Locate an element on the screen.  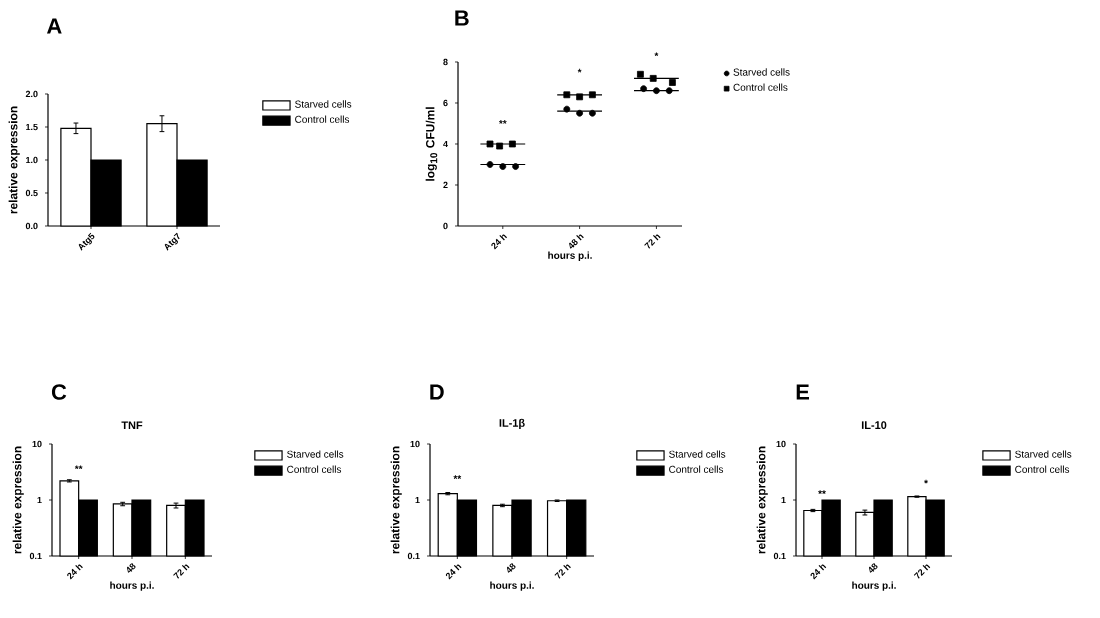
text: A is located at coordinates (54, 26).